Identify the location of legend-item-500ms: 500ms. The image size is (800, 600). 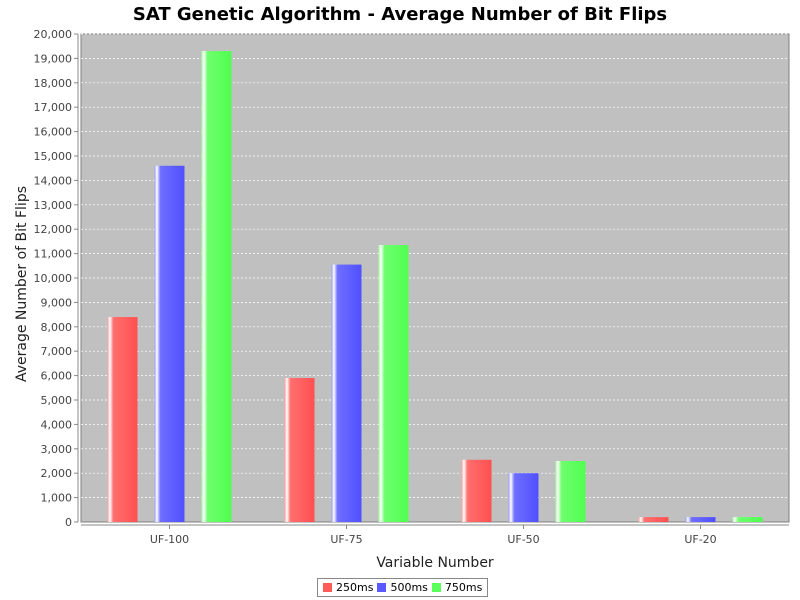
(402, 587).